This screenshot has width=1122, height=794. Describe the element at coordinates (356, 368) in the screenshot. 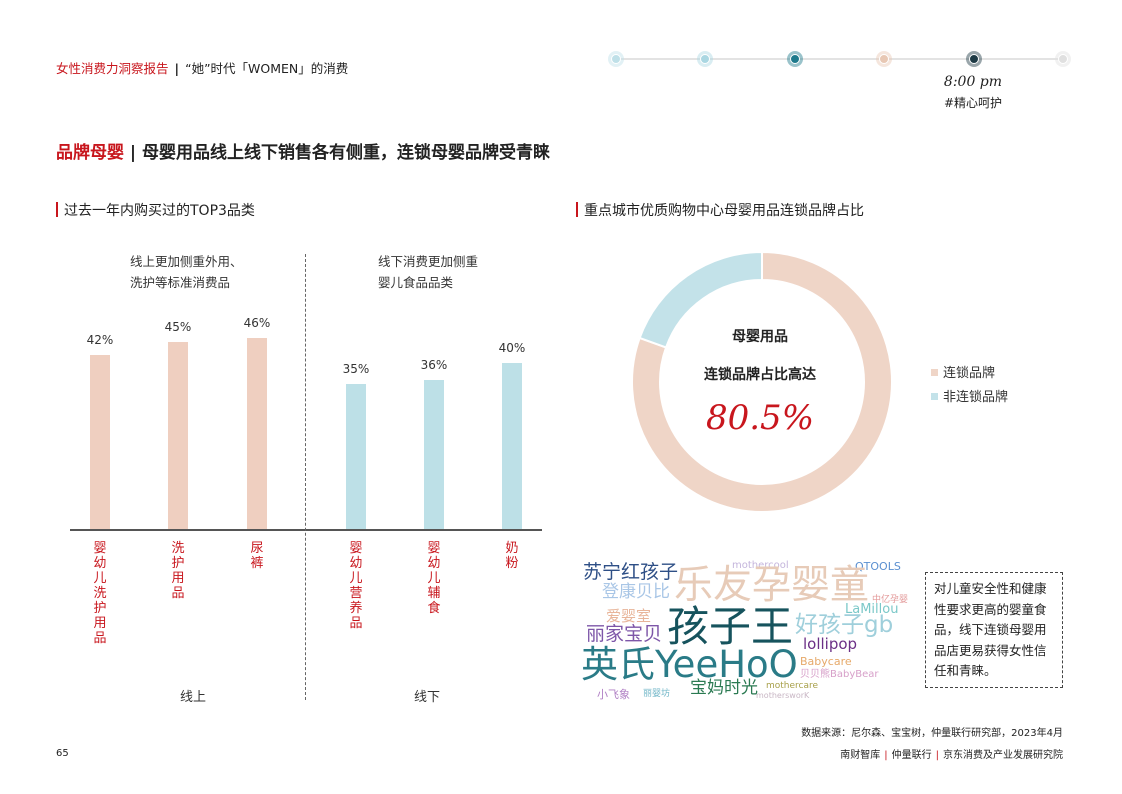

I see `bar-value-label: 35%` at that location.